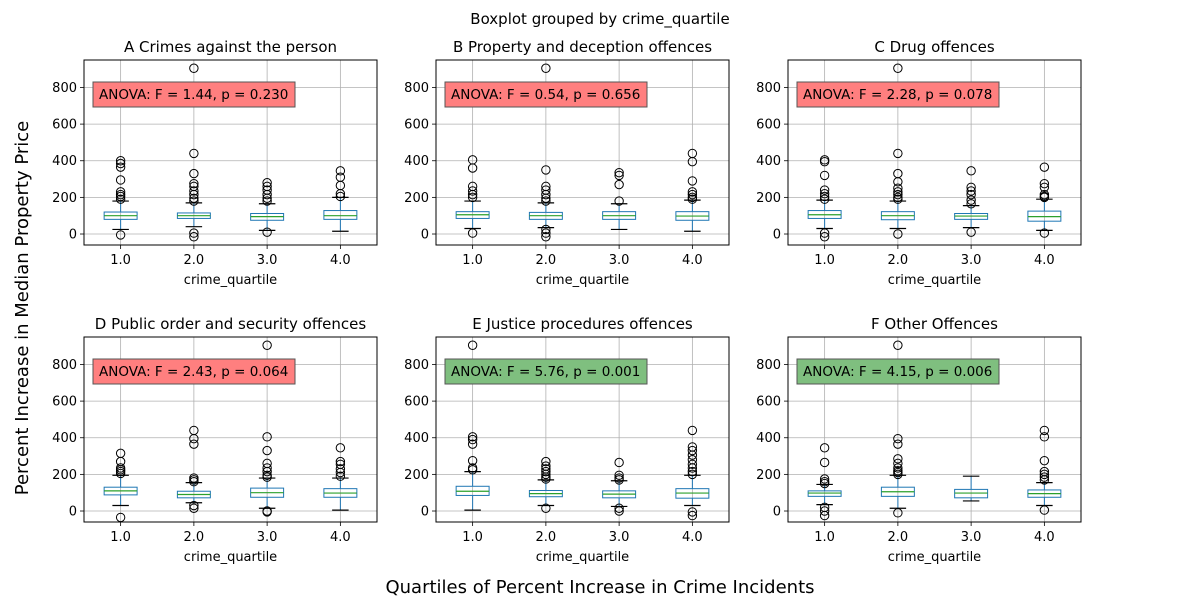  What do you see at coordinates (934, 152) in the screenshot?
I see `axes-frame` at bounding box center [934, 152].